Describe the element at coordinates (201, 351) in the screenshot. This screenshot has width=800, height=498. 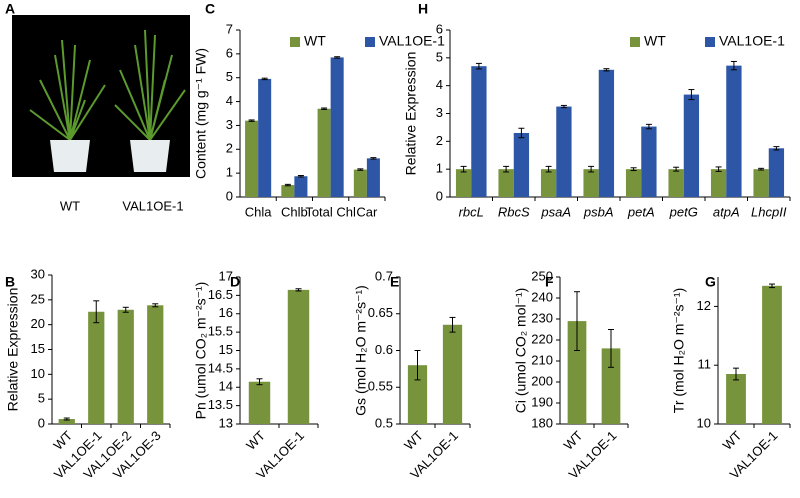
I see `y-axis-label: Pn (umol CO₂ m⁻²s⁻¹)` at that location.